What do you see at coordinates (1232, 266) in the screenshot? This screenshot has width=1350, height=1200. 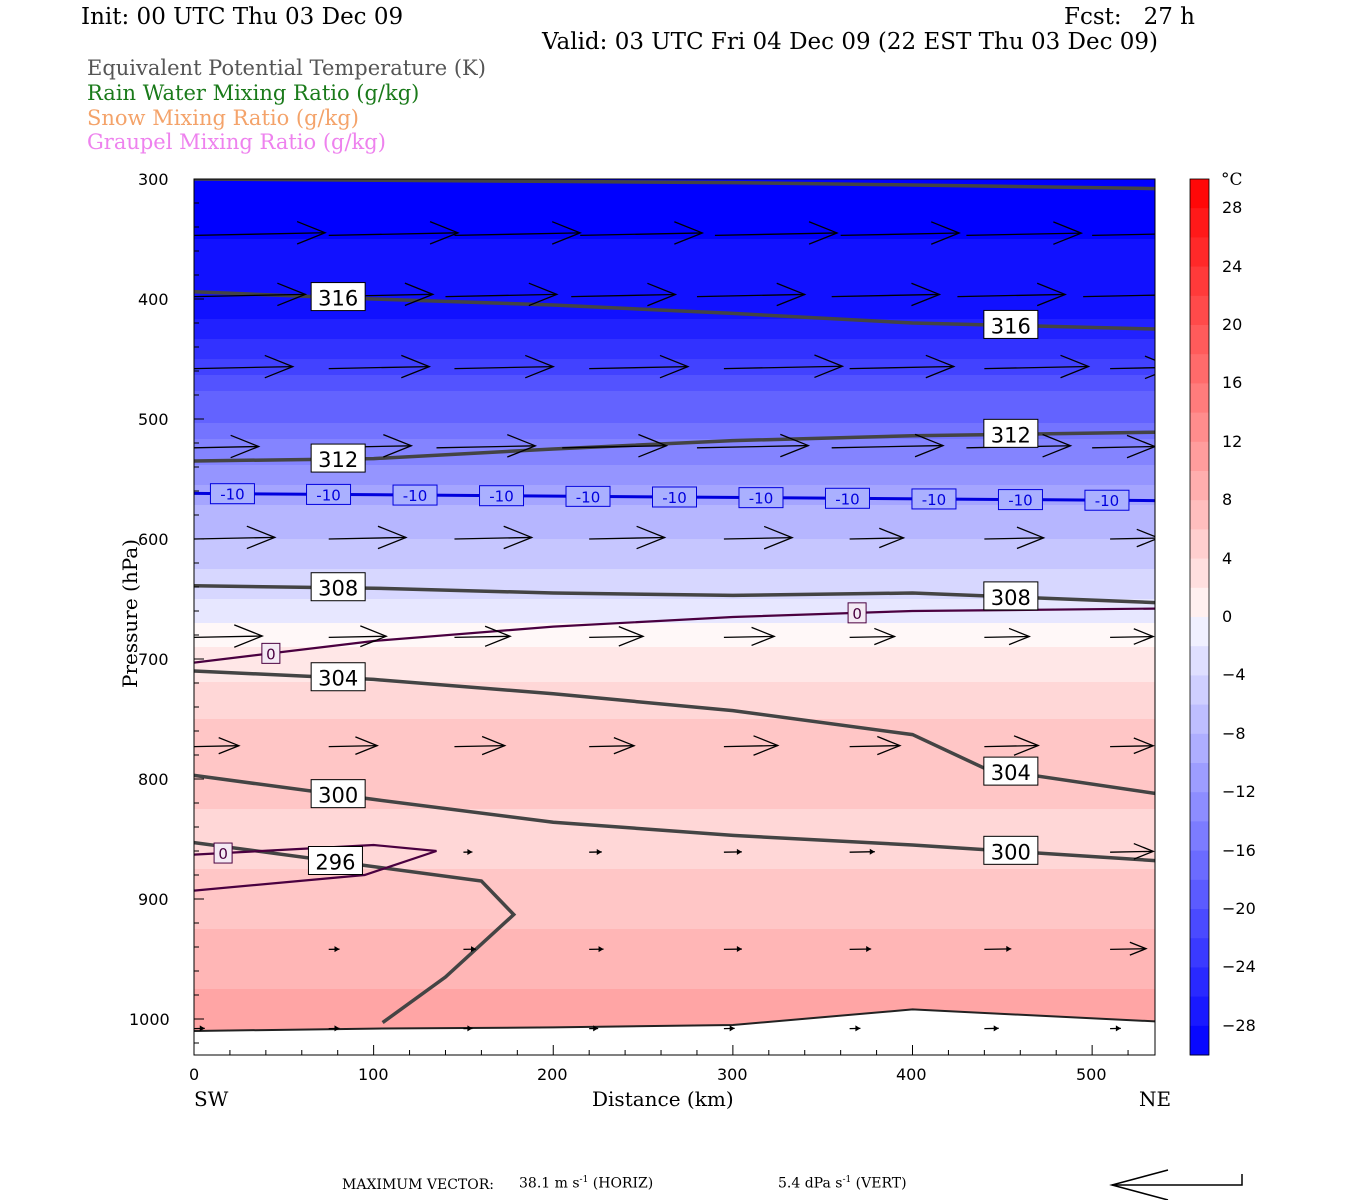 I see `colorbar-label: 24` at bounding box center [1232, 266].